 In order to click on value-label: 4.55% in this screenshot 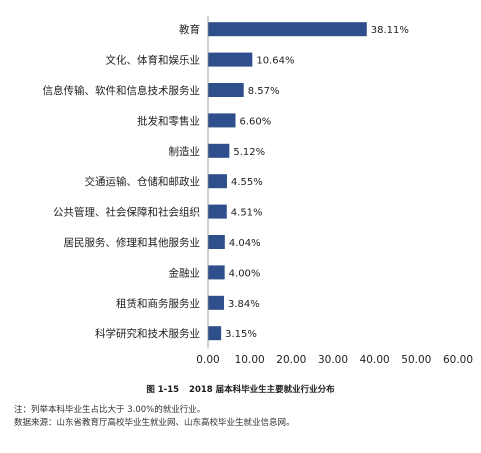, I will do `click(247, 182)`.